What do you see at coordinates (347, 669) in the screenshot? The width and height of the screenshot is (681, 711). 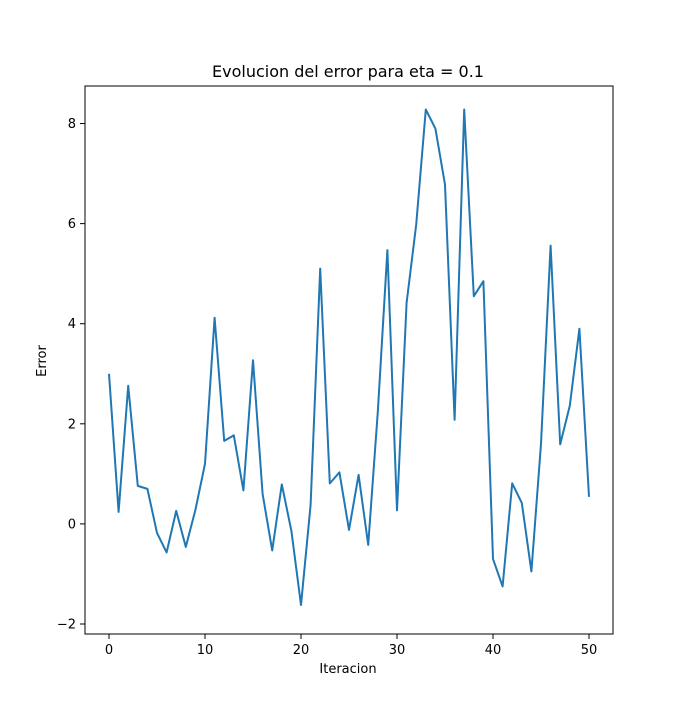 I see `x-axis-label: Iteracion` at bounding box center [347, 669].